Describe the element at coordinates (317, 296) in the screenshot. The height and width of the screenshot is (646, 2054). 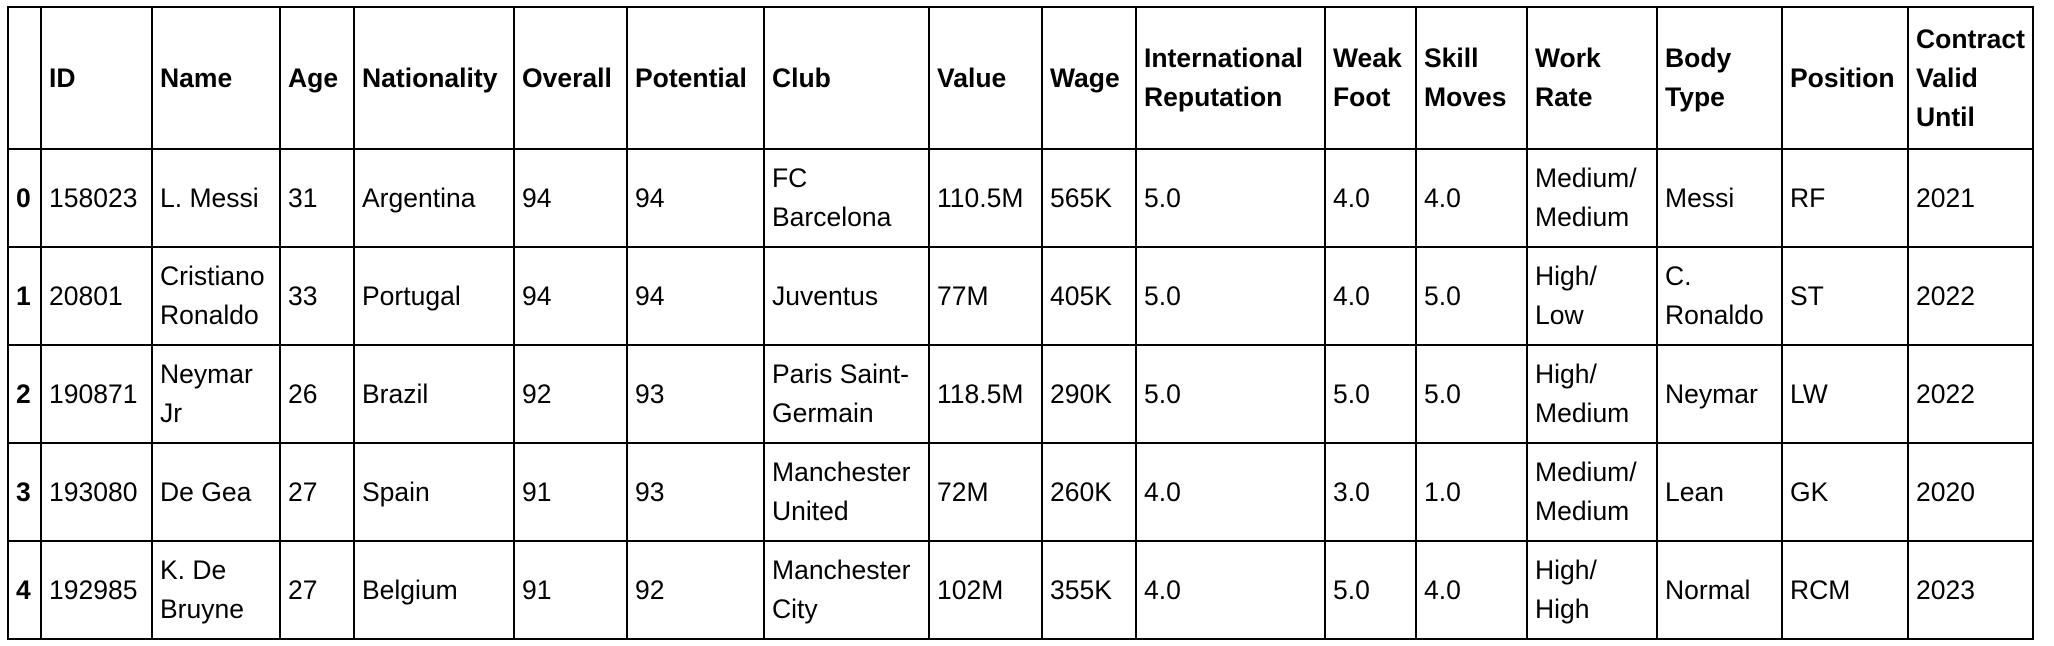
I see `cell-age: 33` at that location.